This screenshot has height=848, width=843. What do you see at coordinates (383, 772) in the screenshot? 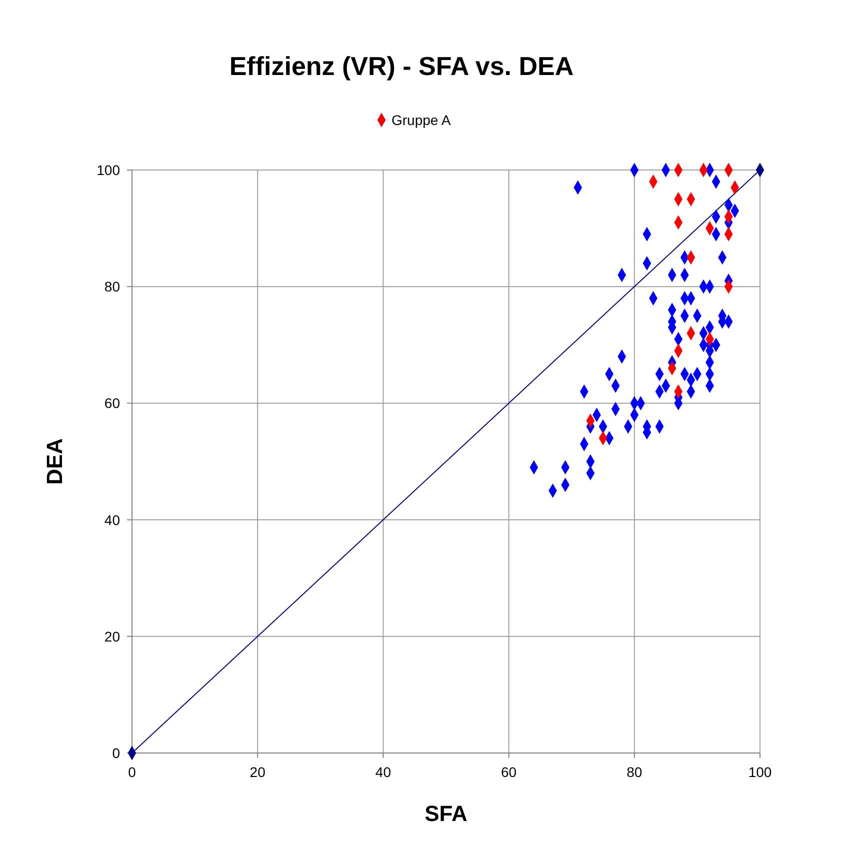
I see `x-tick-label: 40` at bounding box center [383, 772].